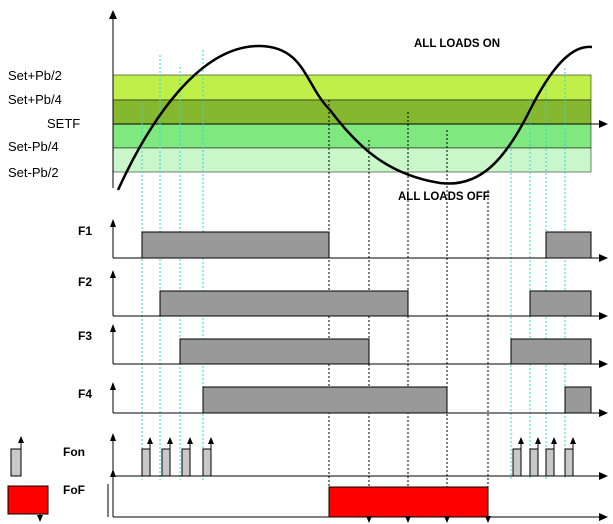 Image resolution: width=613 pixels, height=524 pixels. Describe the element at coordinates (307, 496) in the screenshot. I see `row-fof: FoF` at that location.